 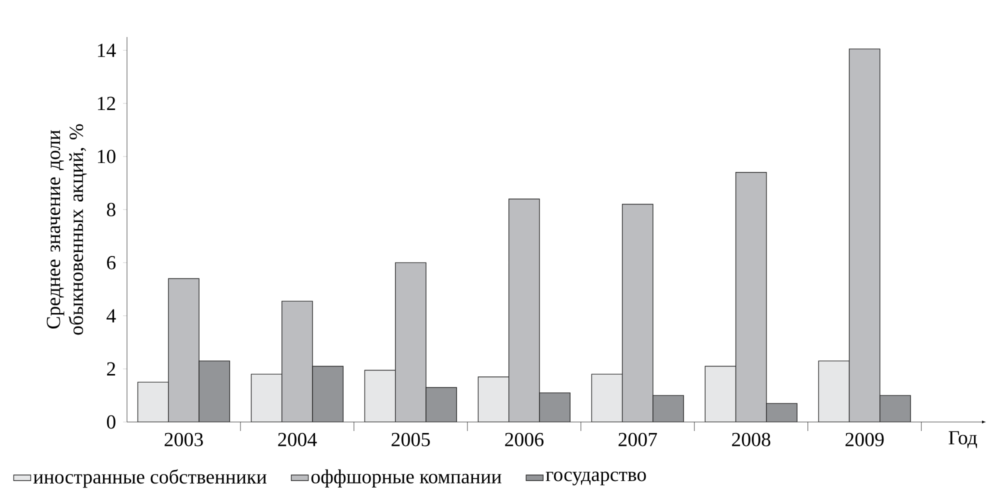 What do you see at coordinates (637, 439) in the screenshot?
I see `x-tick-label: 2007` at bounding box center [637, 439].